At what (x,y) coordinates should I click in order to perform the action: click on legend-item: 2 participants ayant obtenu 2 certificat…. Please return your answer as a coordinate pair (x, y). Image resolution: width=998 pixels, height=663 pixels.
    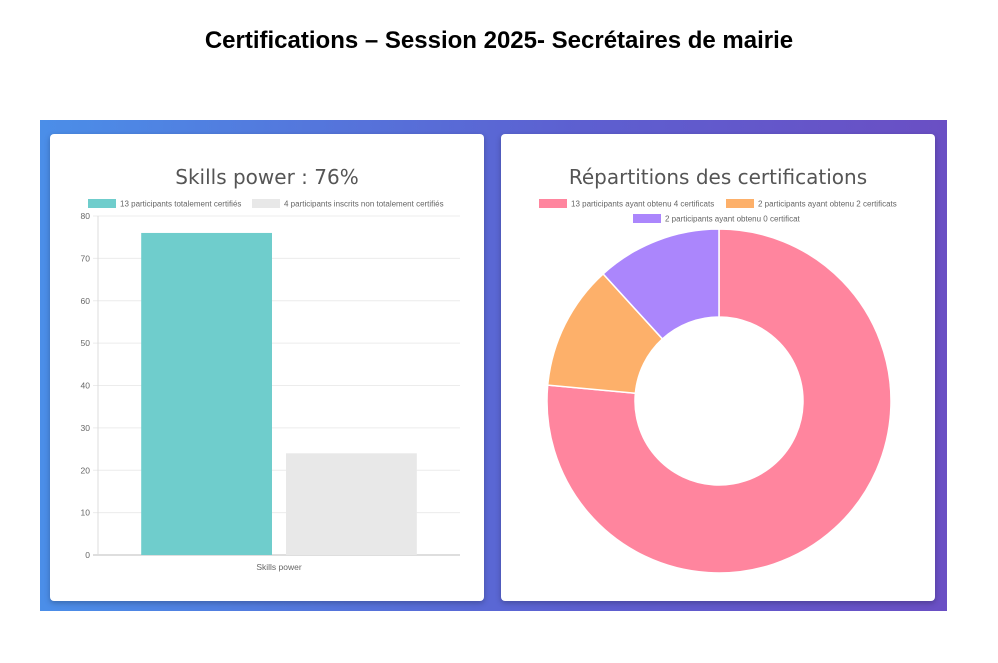
    Looking at the image, I should click on (811, 204).